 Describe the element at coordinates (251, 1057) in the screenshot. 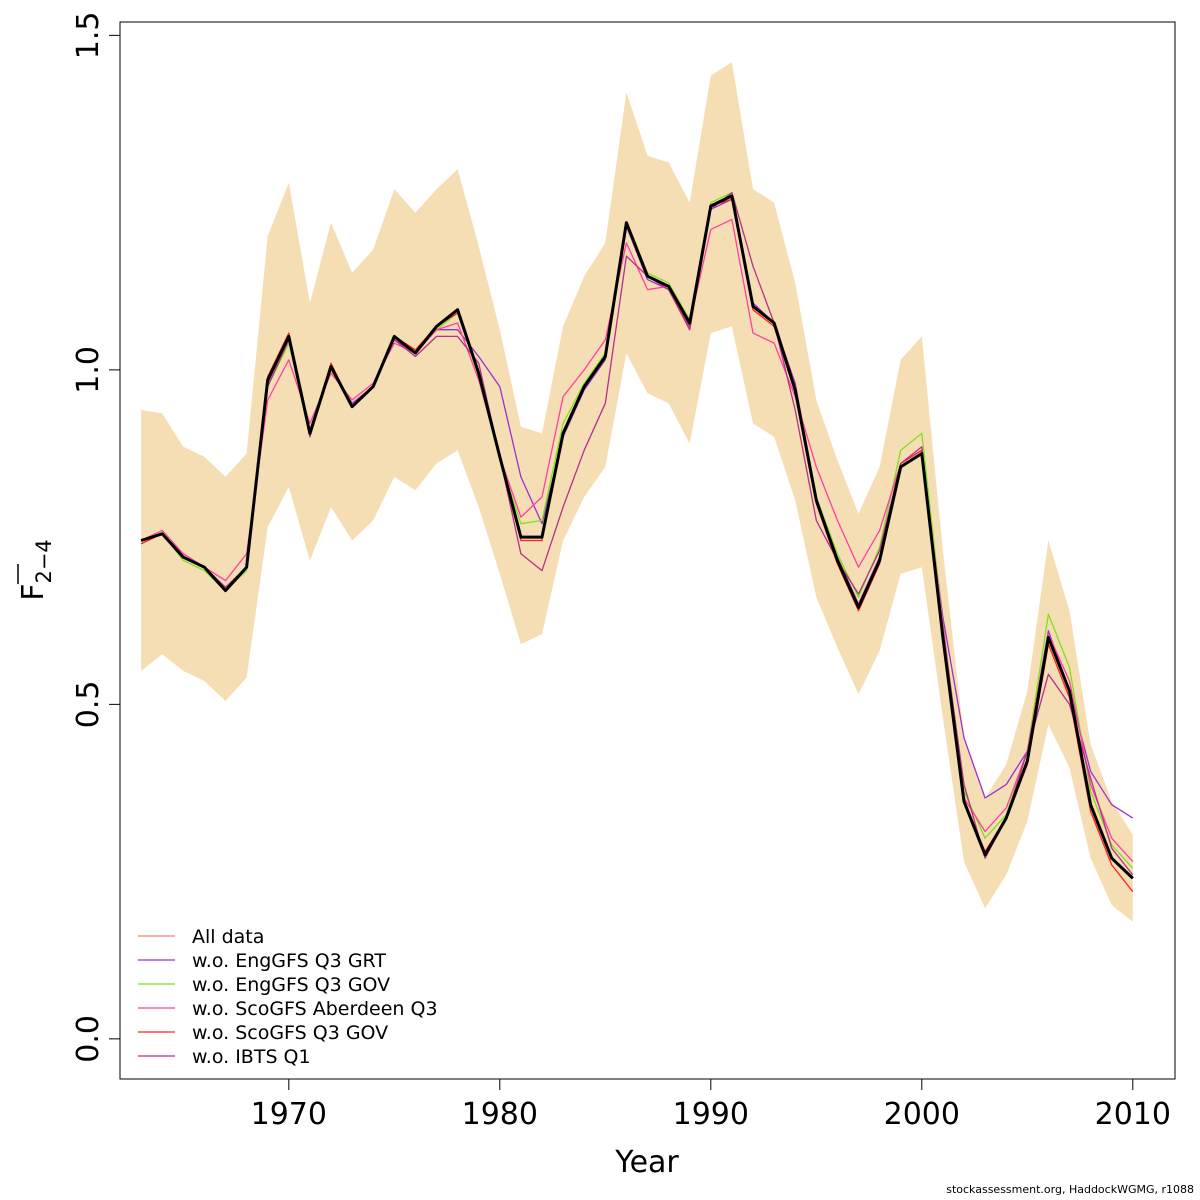

I see `legend-label: w.o. IBTS Q1` at that location.